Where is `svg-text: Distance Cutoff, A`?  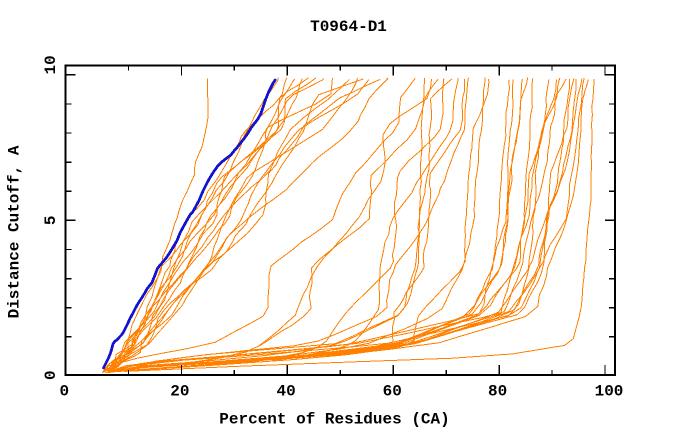
svg-text: Distance Cutoff, A is located at coordinates (15, 231).